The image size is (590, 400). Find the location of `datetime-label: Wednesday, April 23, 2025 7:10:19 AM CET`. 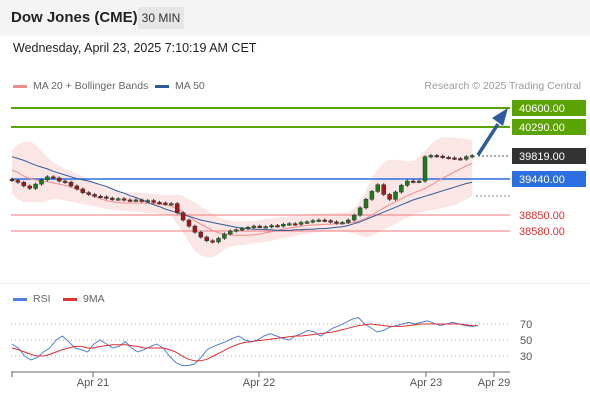

datetime-label: Wednesday, April 23, 2025 7:10:19 AM CET is located at coordinates (135, 48).